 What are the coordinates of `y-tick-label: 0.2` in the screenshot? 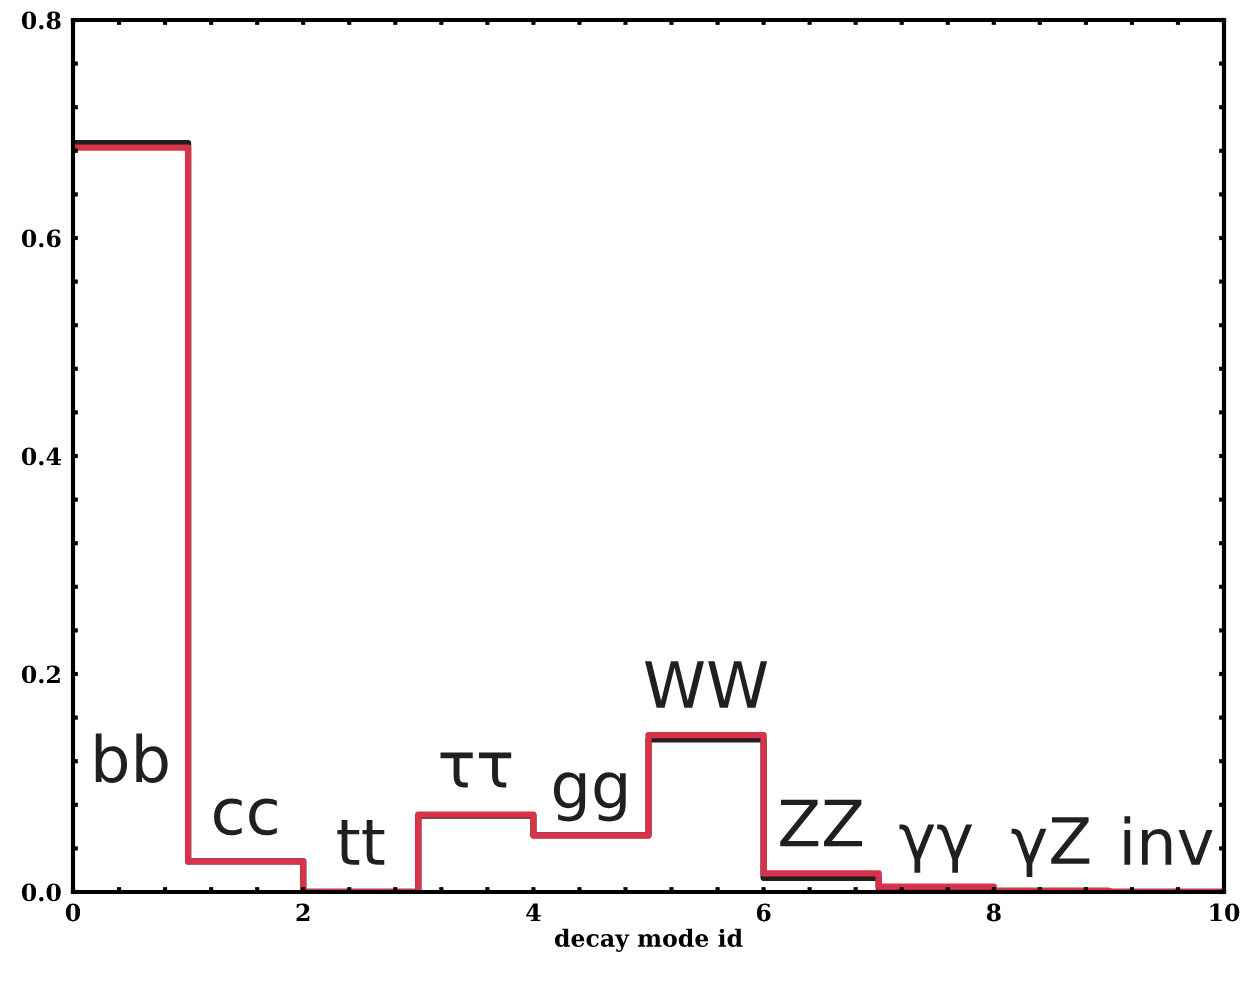 It's located at (40, 674).